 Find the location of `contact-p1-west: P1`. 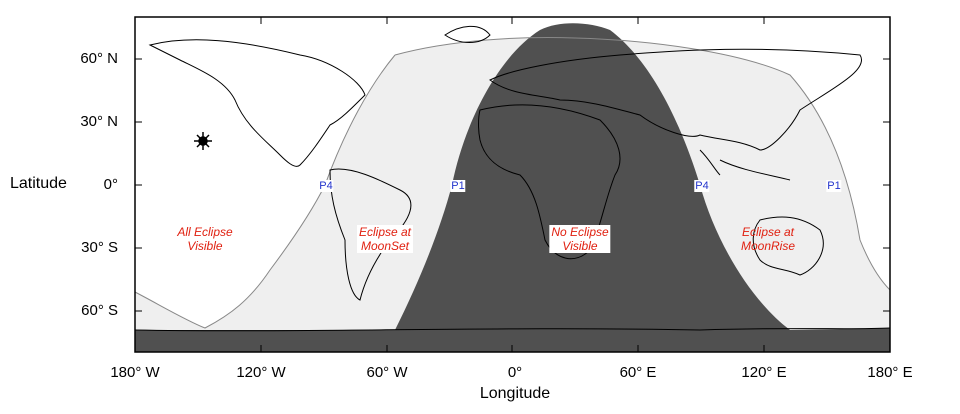

contact-p1-west: P1 is located at coordinates (458, 186).